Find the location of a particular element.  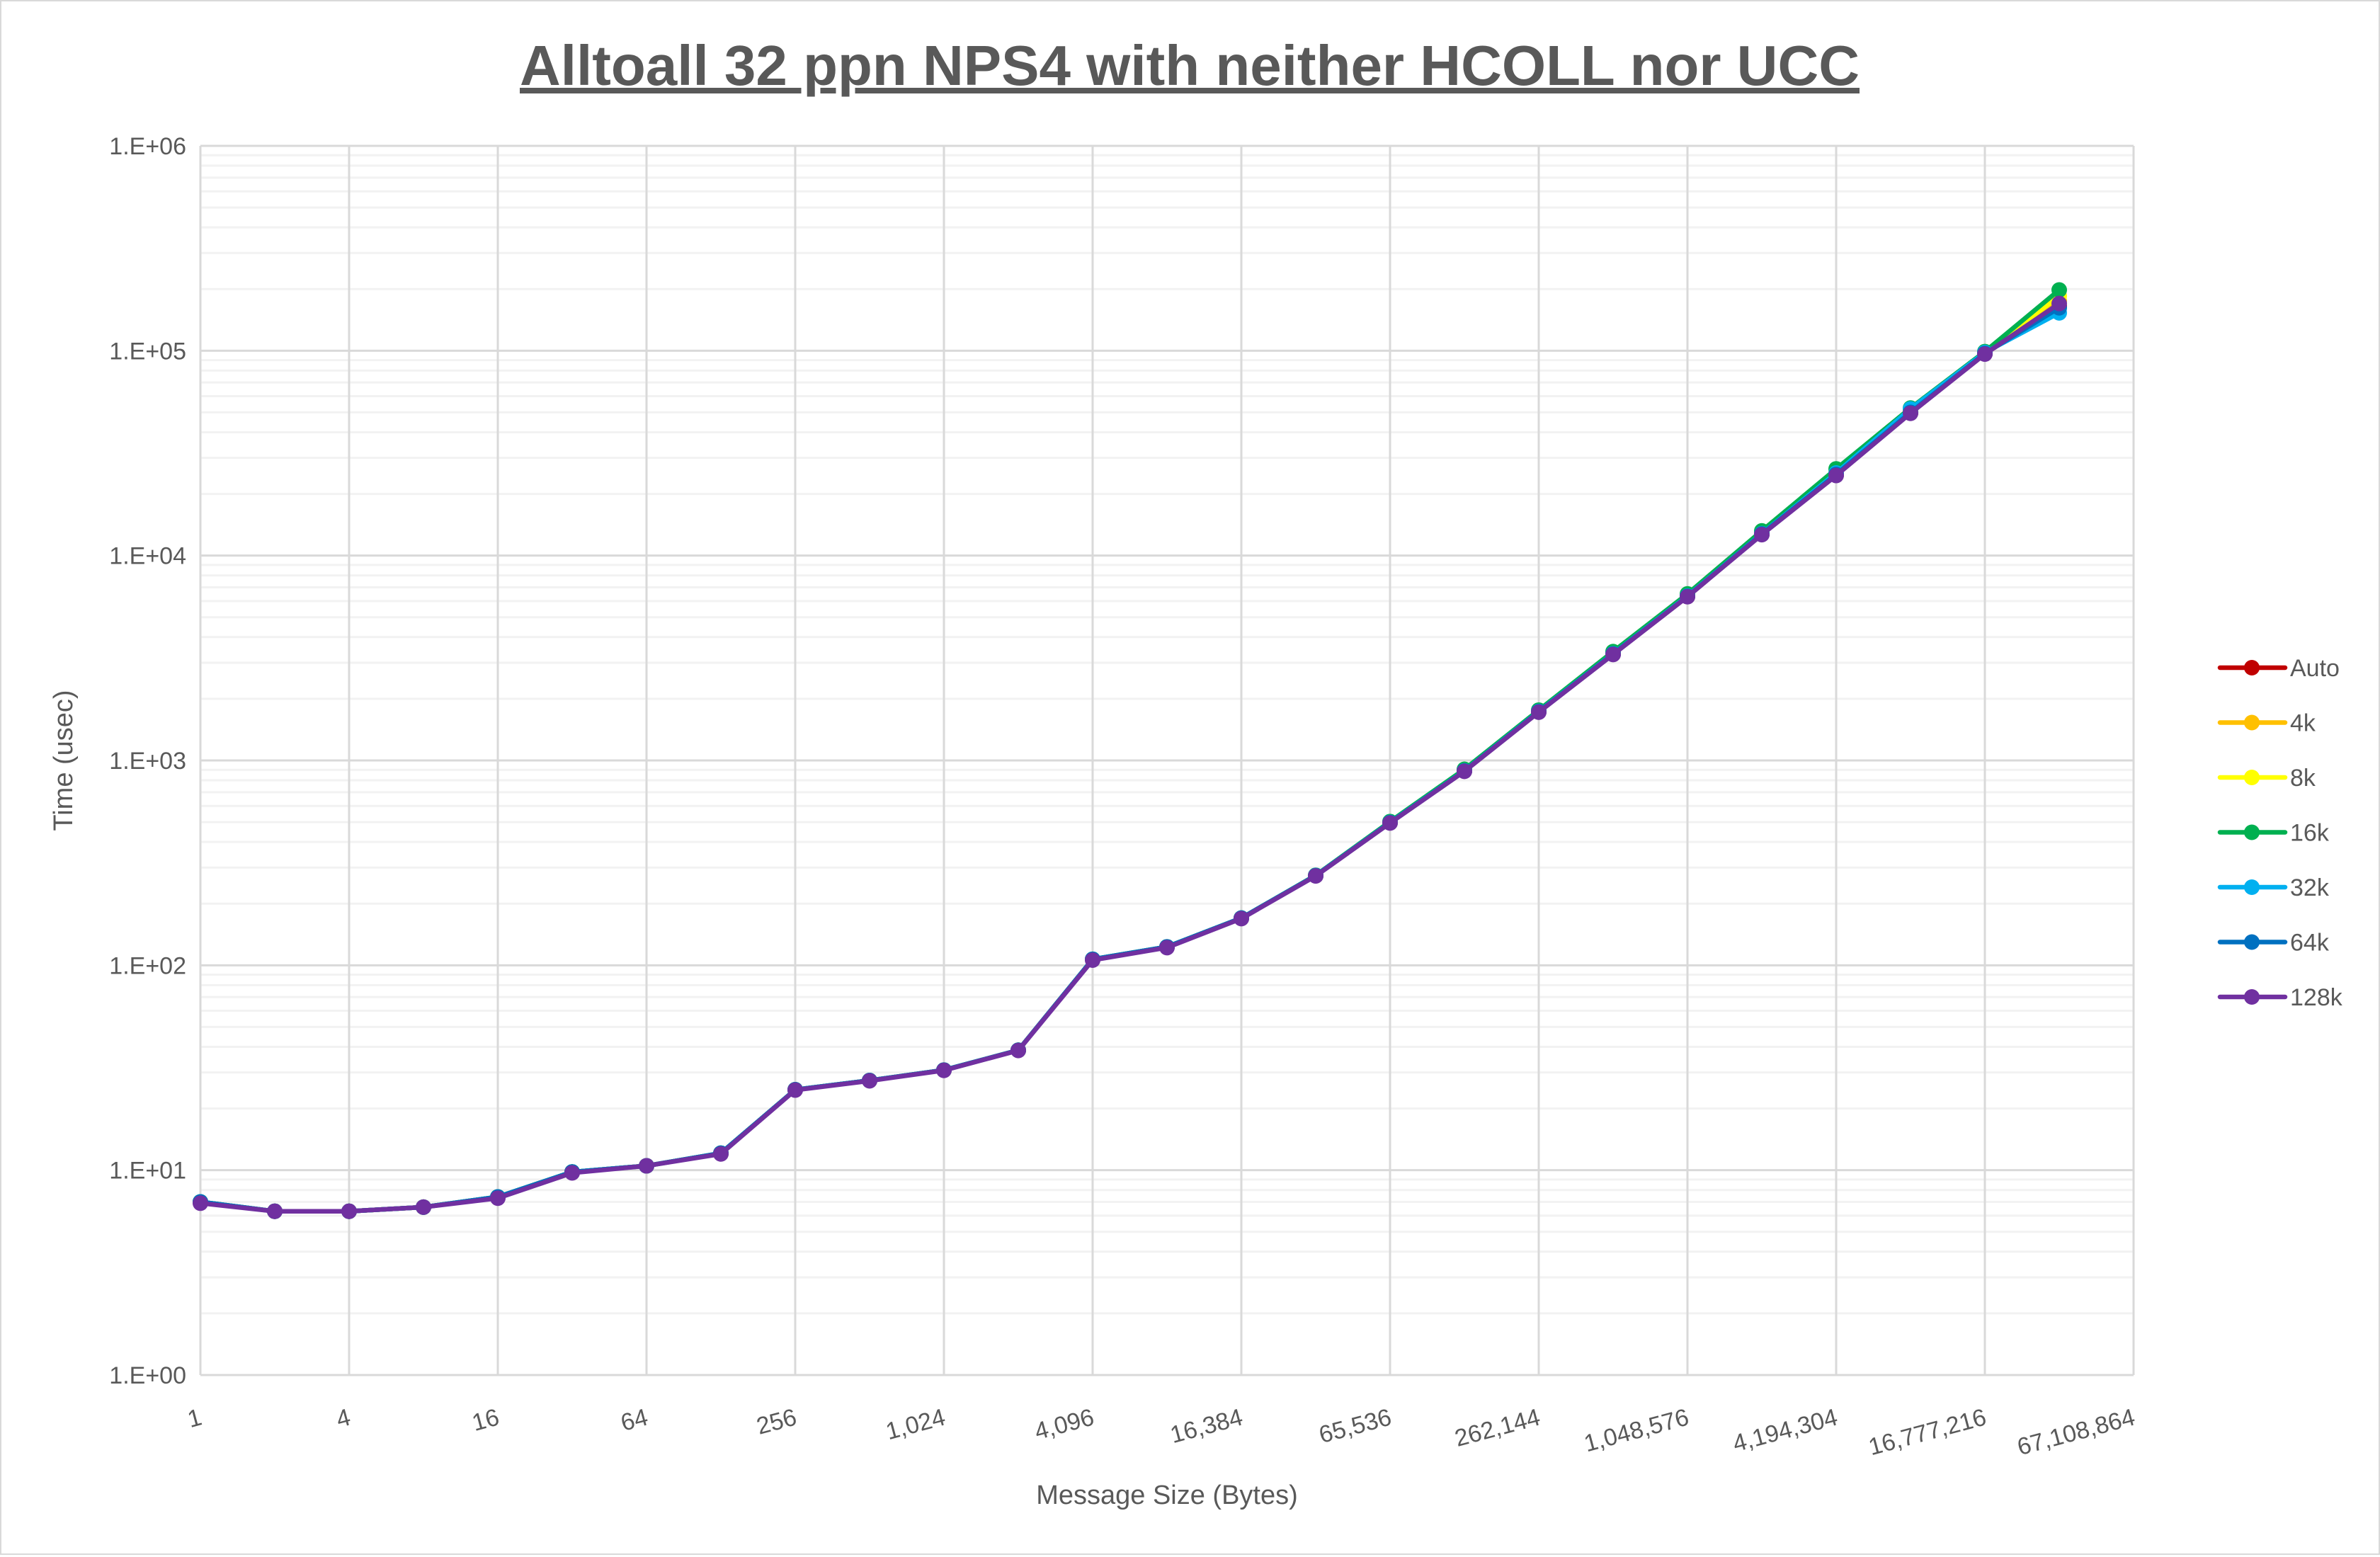

legend: Auto 4k 8k 16k 32k 64k 128k is located at coordinates (2280, 833).